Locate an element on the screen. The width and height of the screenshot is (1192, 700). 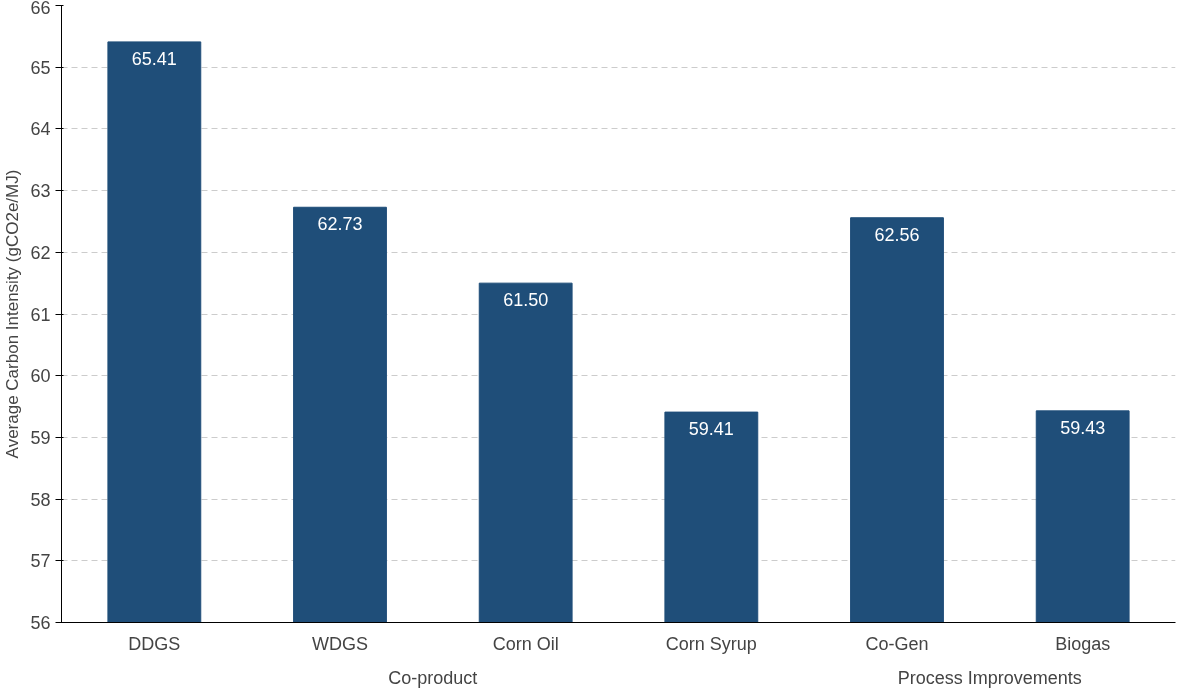
y-tick-label: 58 is located at coordinates (40, 499).